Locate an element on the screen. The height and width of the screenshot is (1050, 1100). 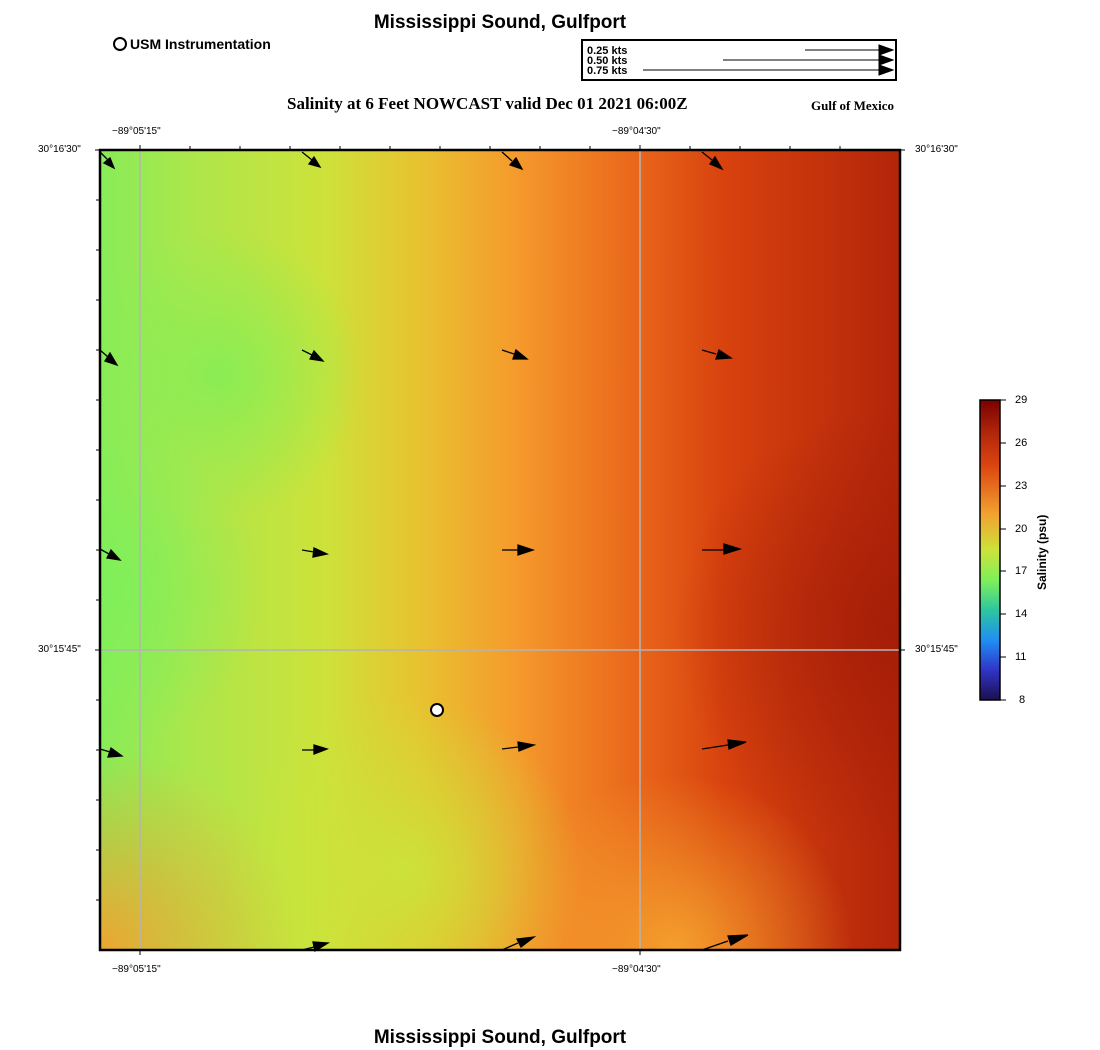
colorbar-tick: 20 is located at coordinates (1021, 529).